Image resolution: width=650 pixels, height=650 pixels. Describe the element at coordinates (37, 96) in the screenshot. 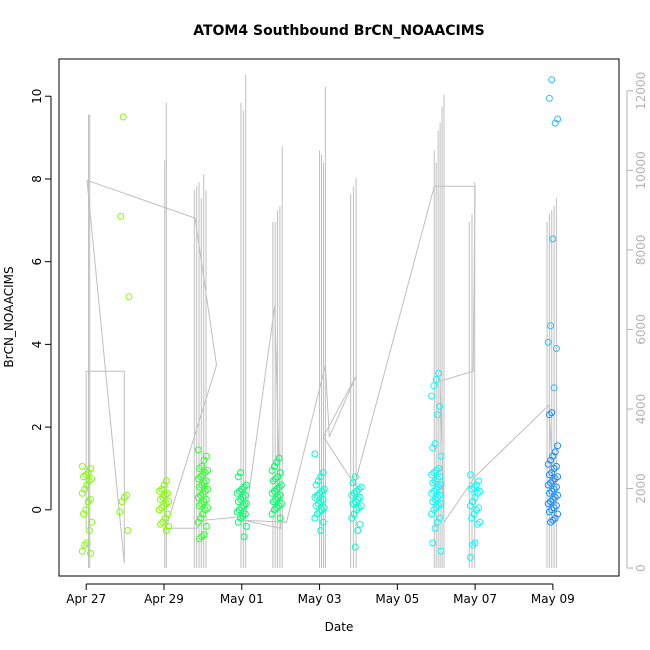

I see `y-tick-label: 10` at that location.